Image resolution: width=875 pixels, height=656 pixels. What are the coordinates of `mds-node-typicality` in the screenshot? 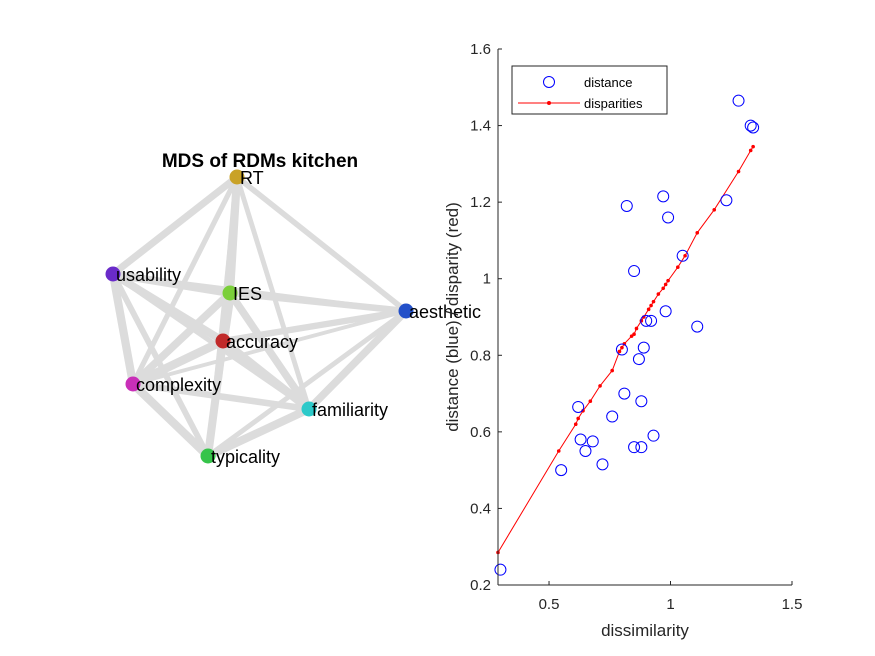 It's located at (208, 456).